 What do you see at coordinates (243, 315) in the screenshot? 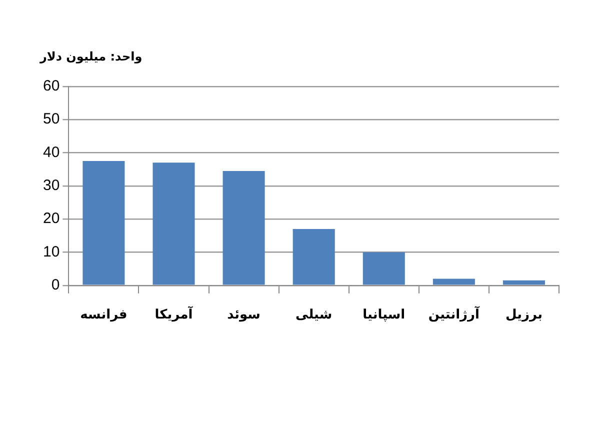
I see `x-tick-label: سوئد` at bounding box center [243, 315].